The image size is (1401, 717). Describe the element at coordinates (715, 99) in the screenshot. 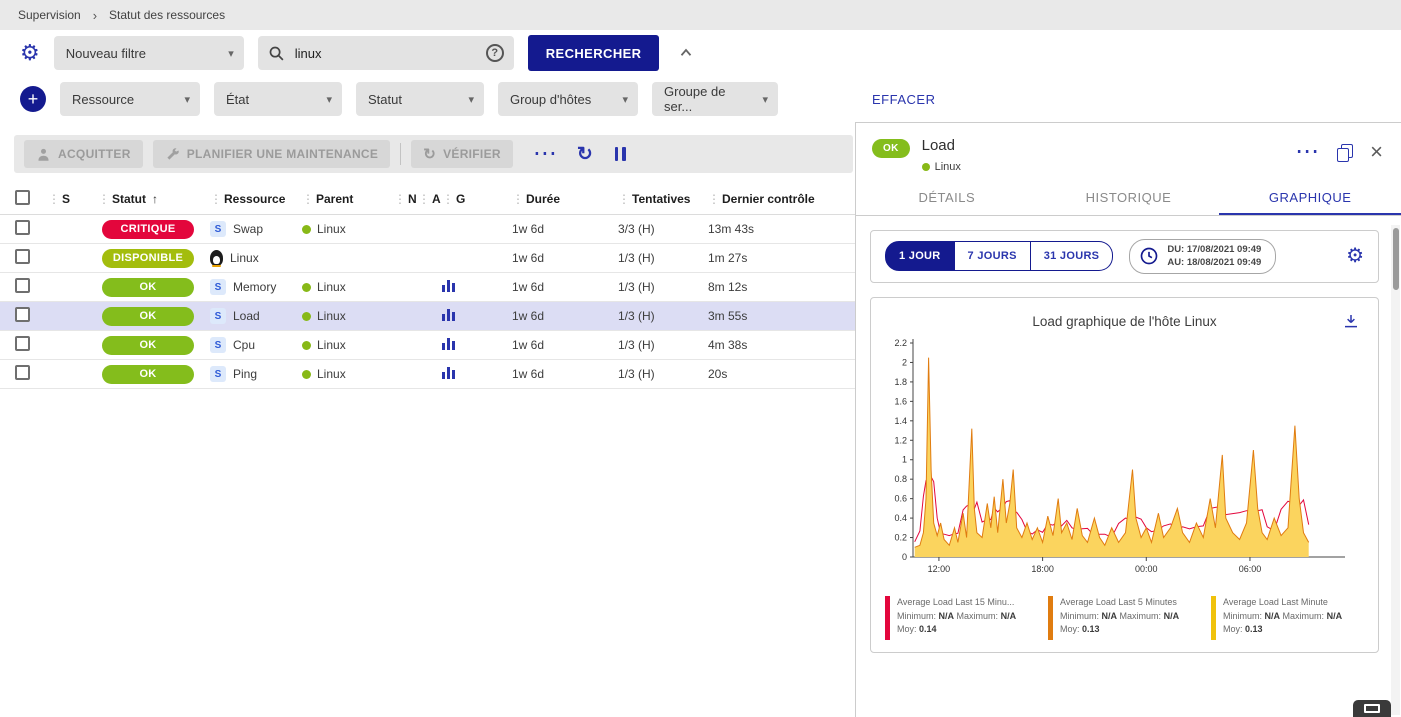

I see `filter-servicegroup-select: Groupe de ser... ▾` at that location.